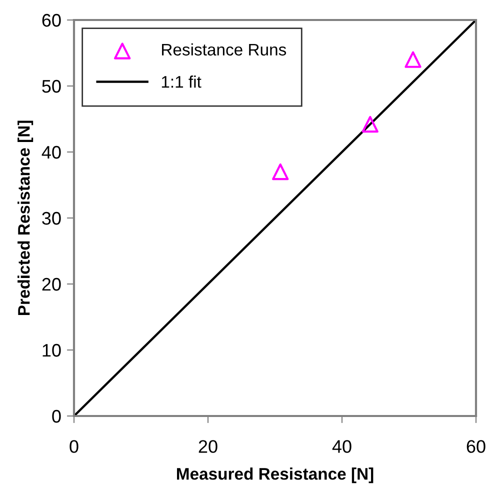 This screenshot has height=491, width=488. I want to click on x-tick-label: 60, so click(476, 446).